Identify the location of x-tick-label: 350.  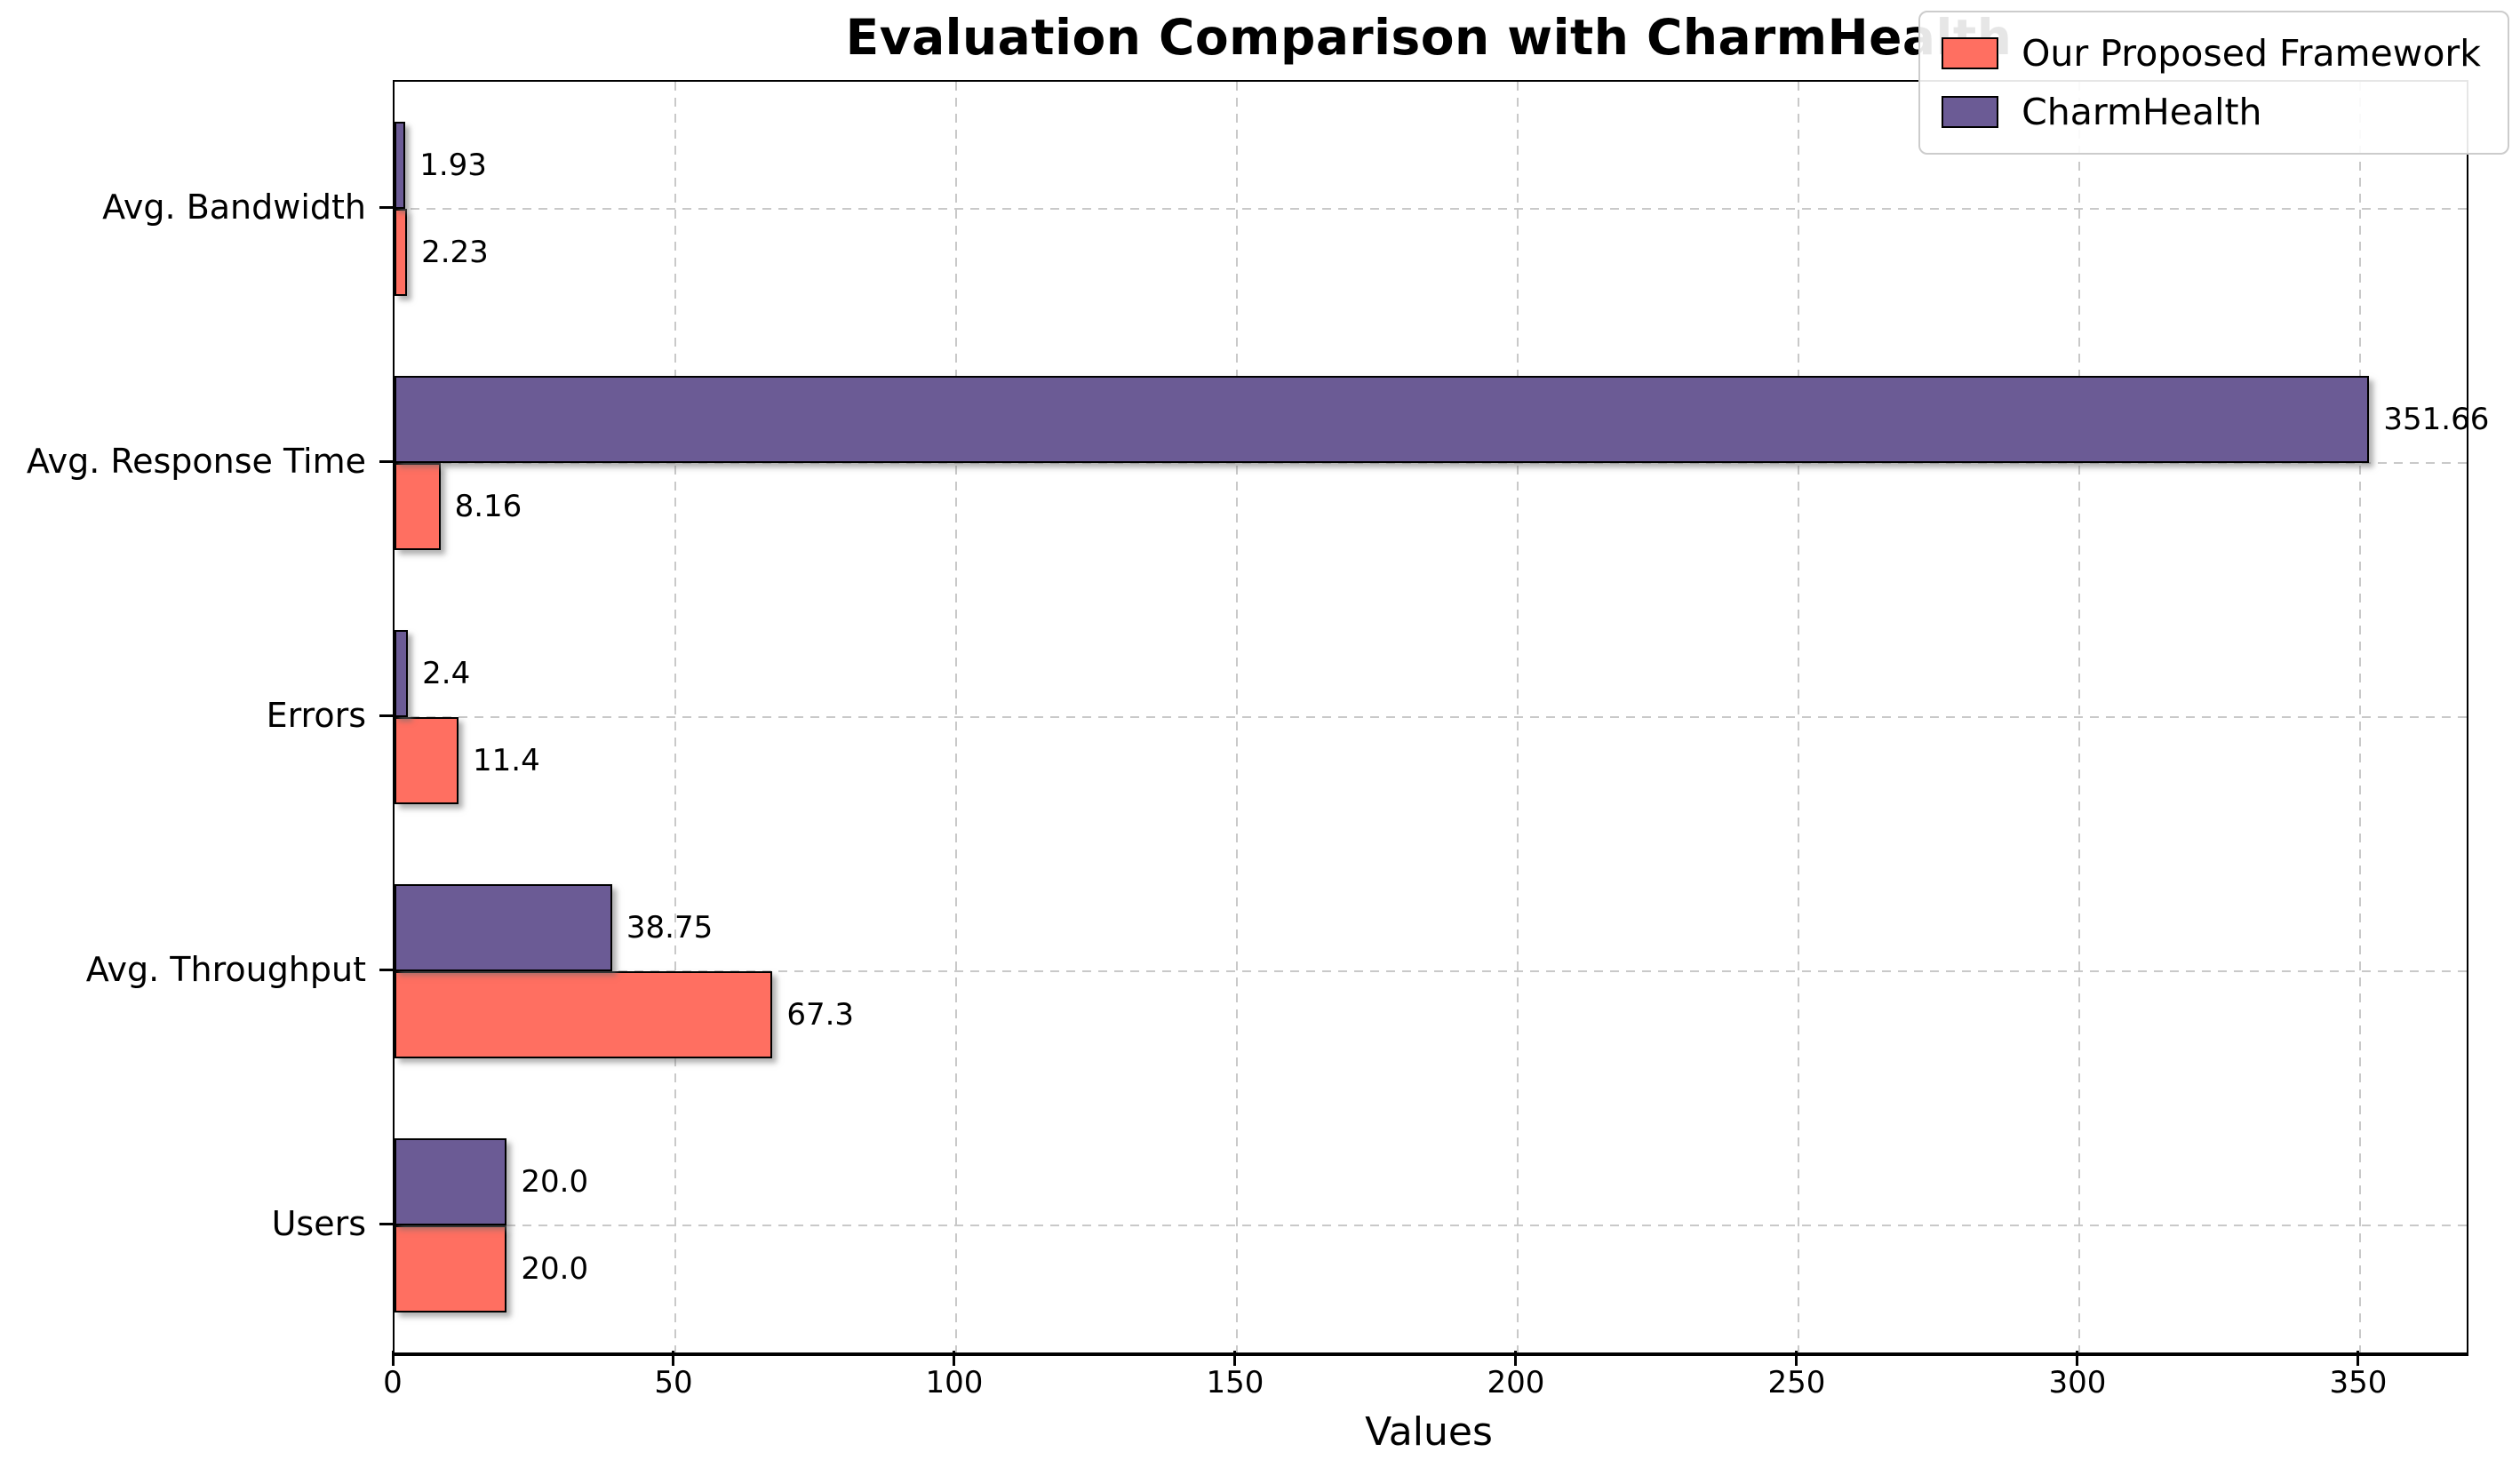
(2358, 1382).